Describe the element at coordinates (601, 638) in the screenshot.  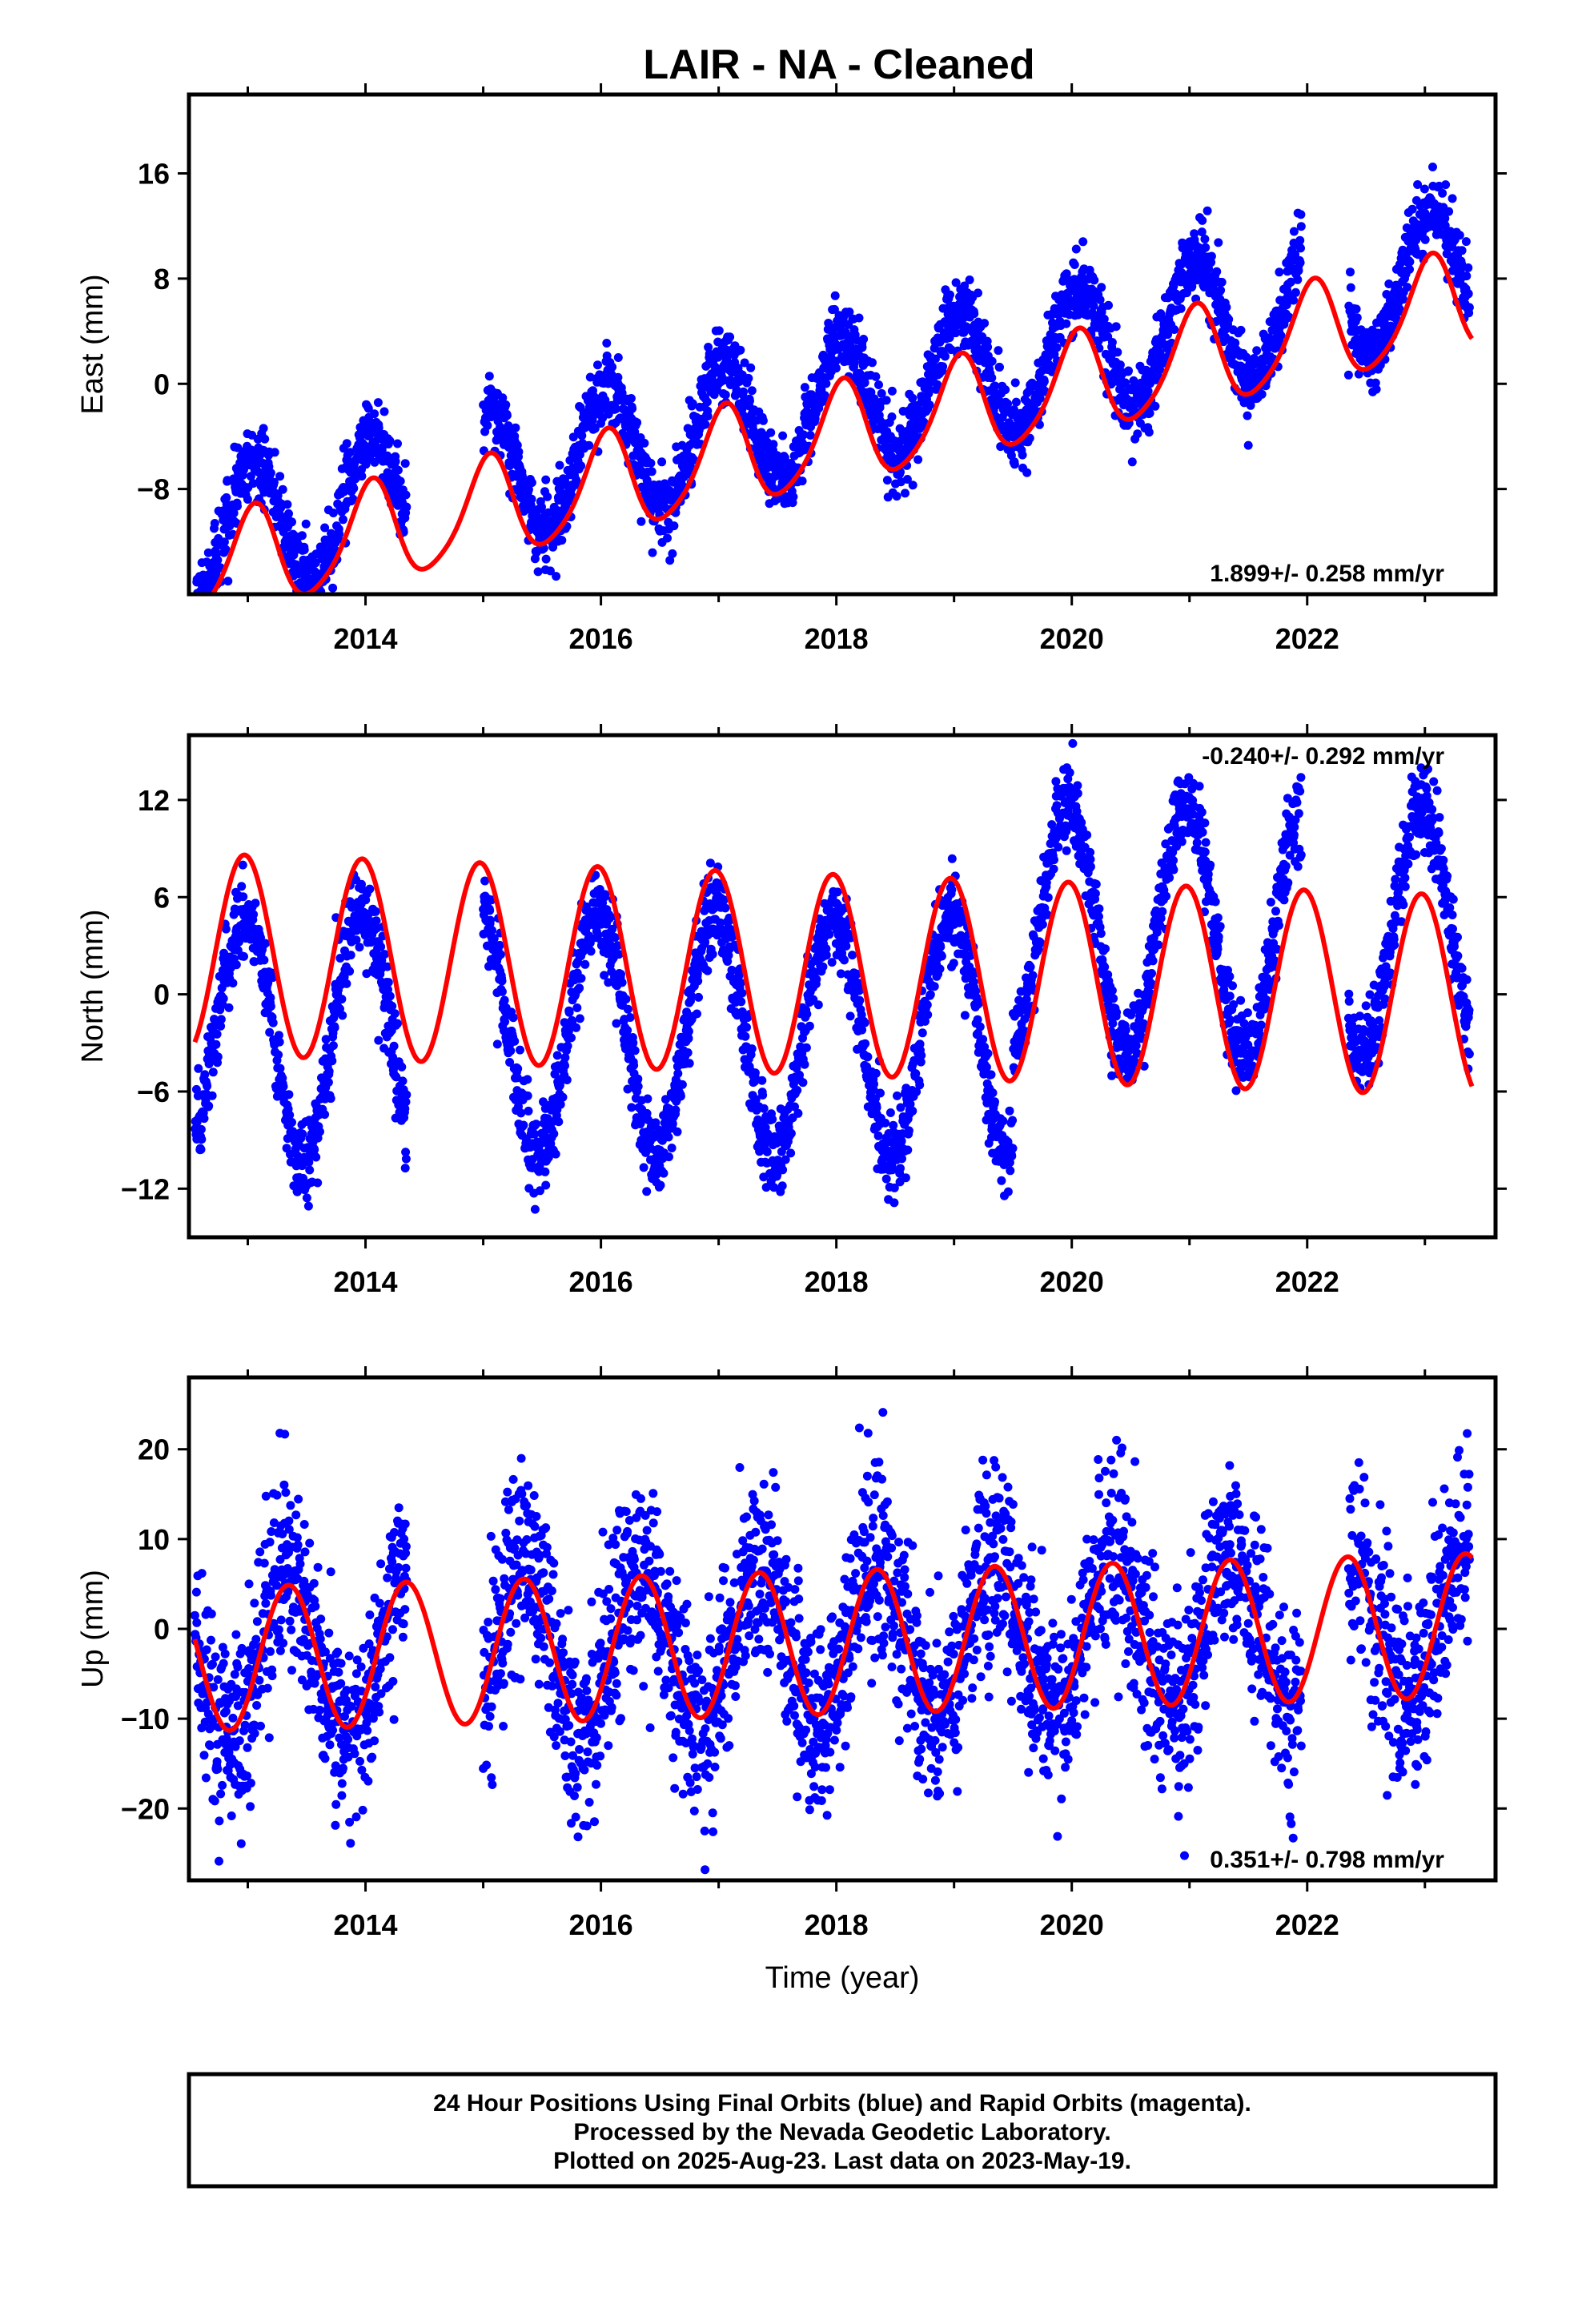
I see `x-tick-label: 2016` at that location.